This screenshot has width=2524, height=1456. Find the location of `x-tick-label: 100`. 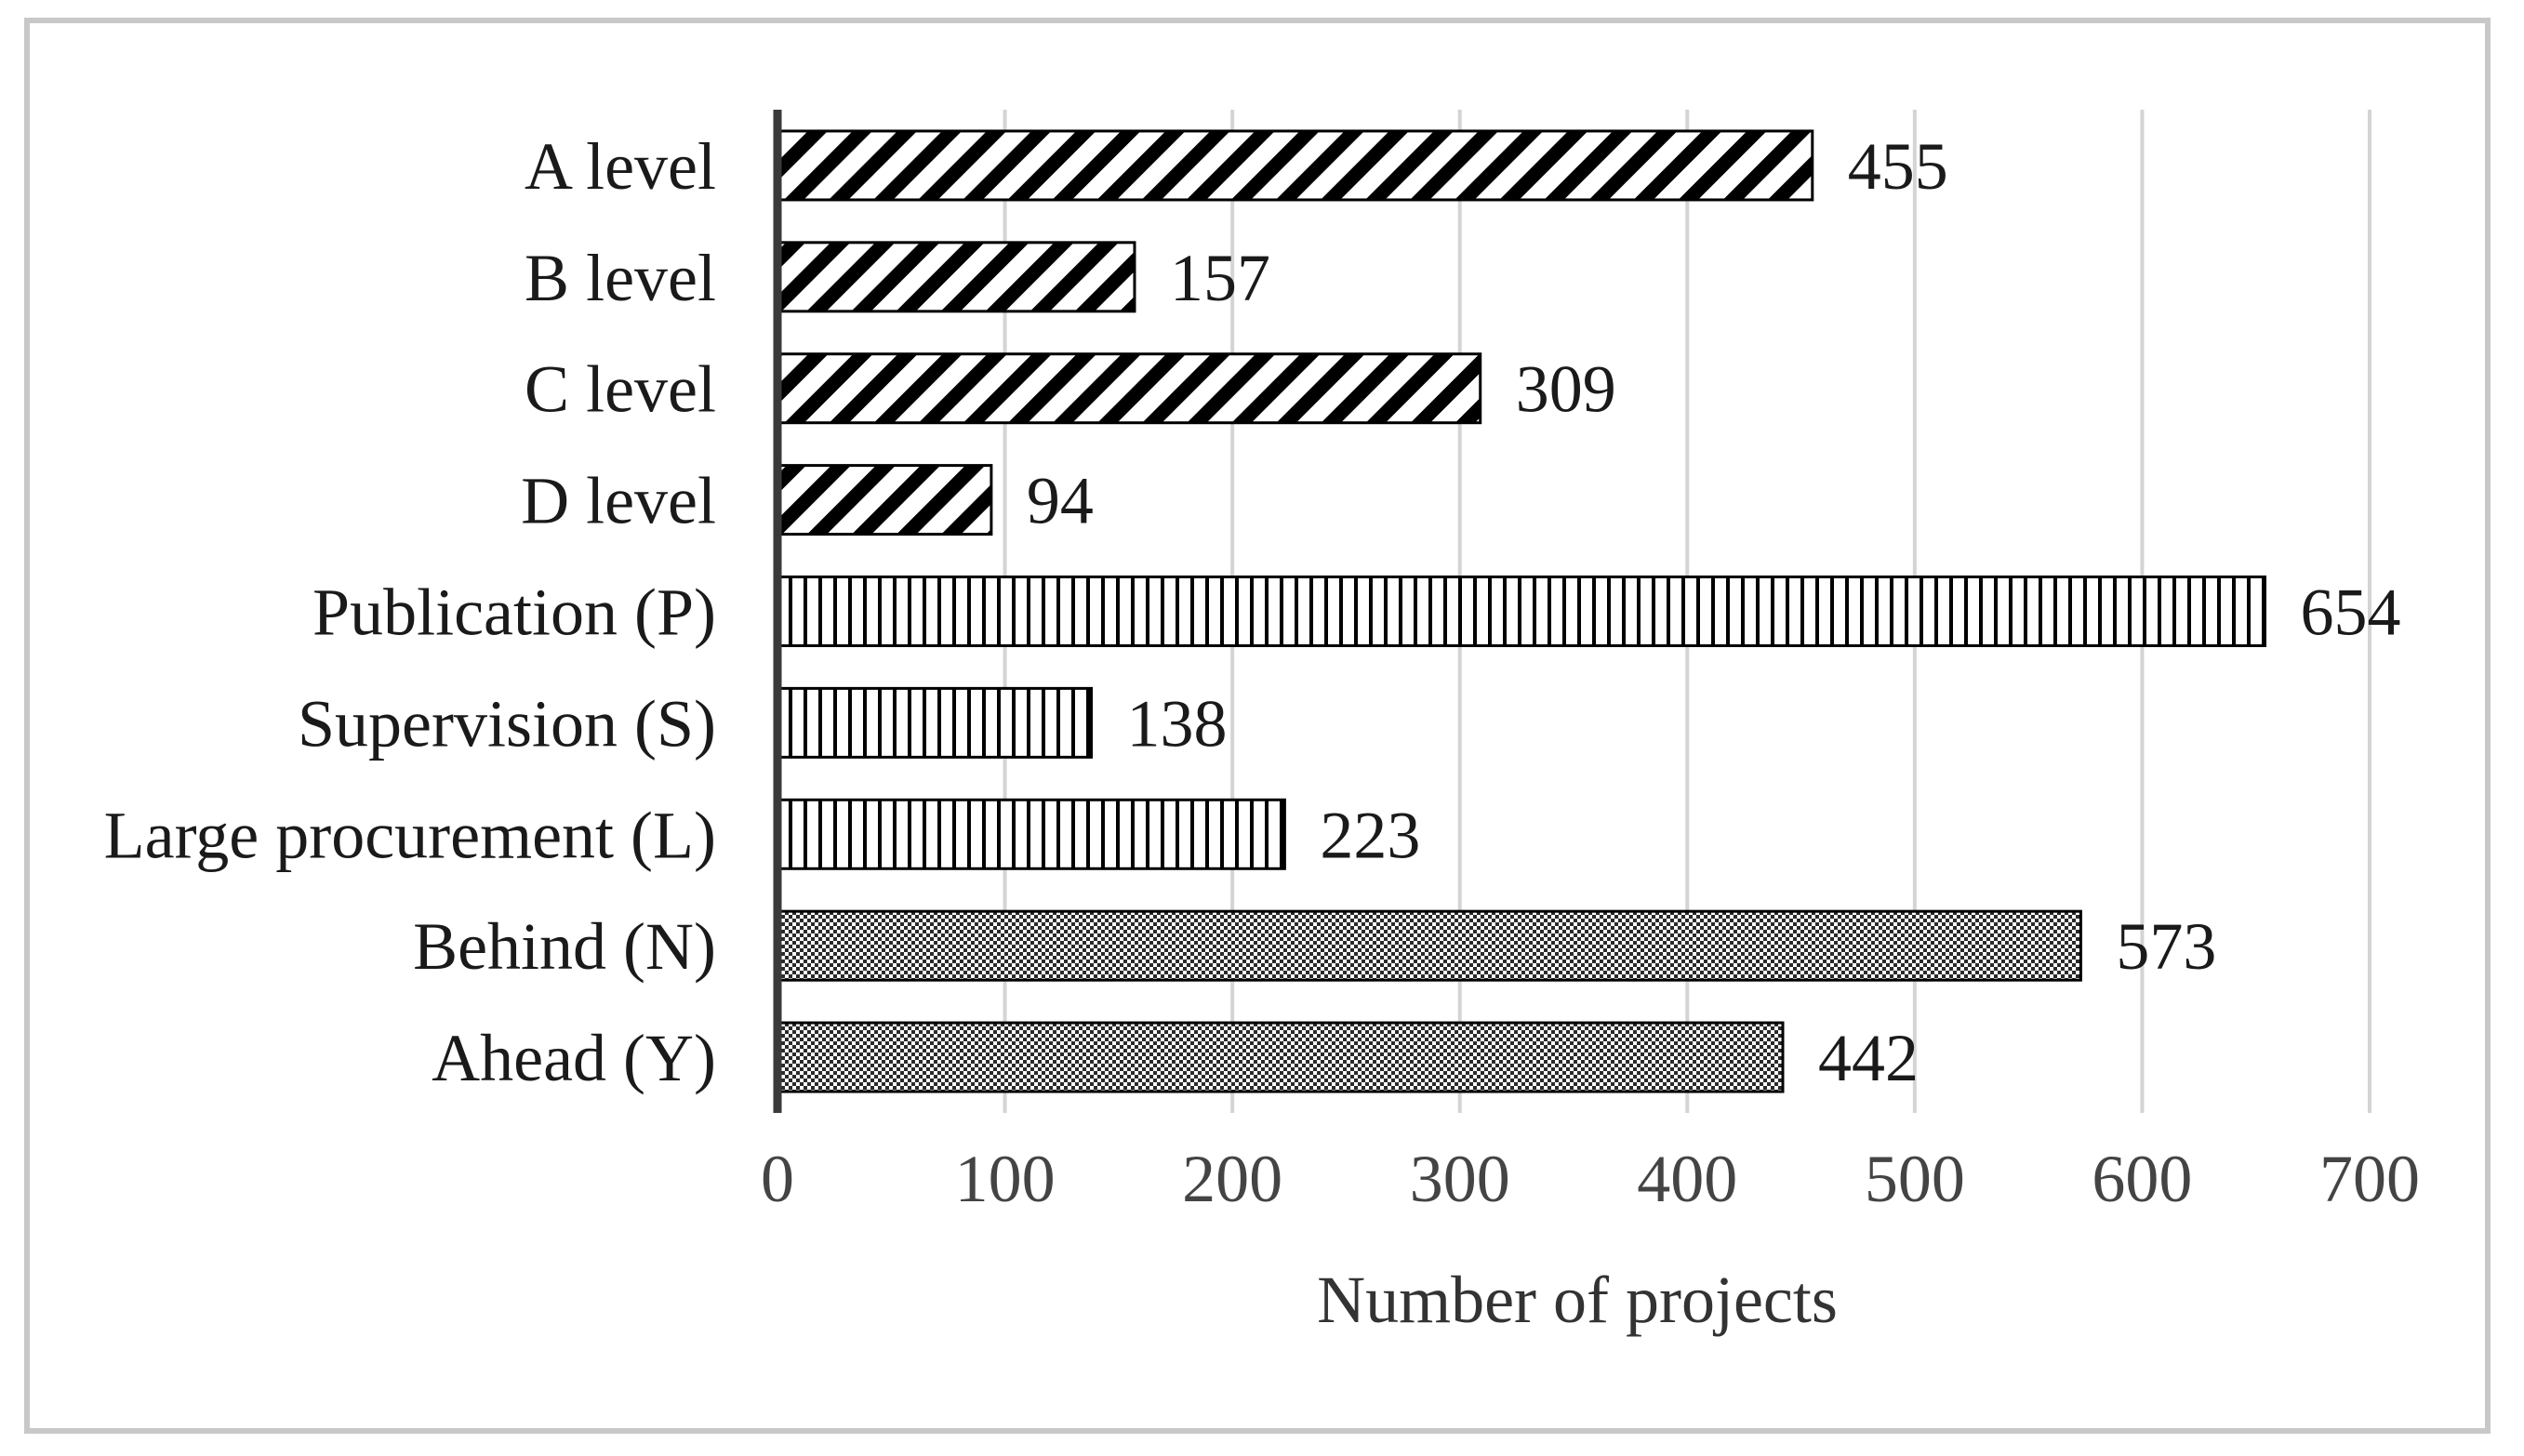

x-tick-label: 100 is located at coordinates (1006, 1179).